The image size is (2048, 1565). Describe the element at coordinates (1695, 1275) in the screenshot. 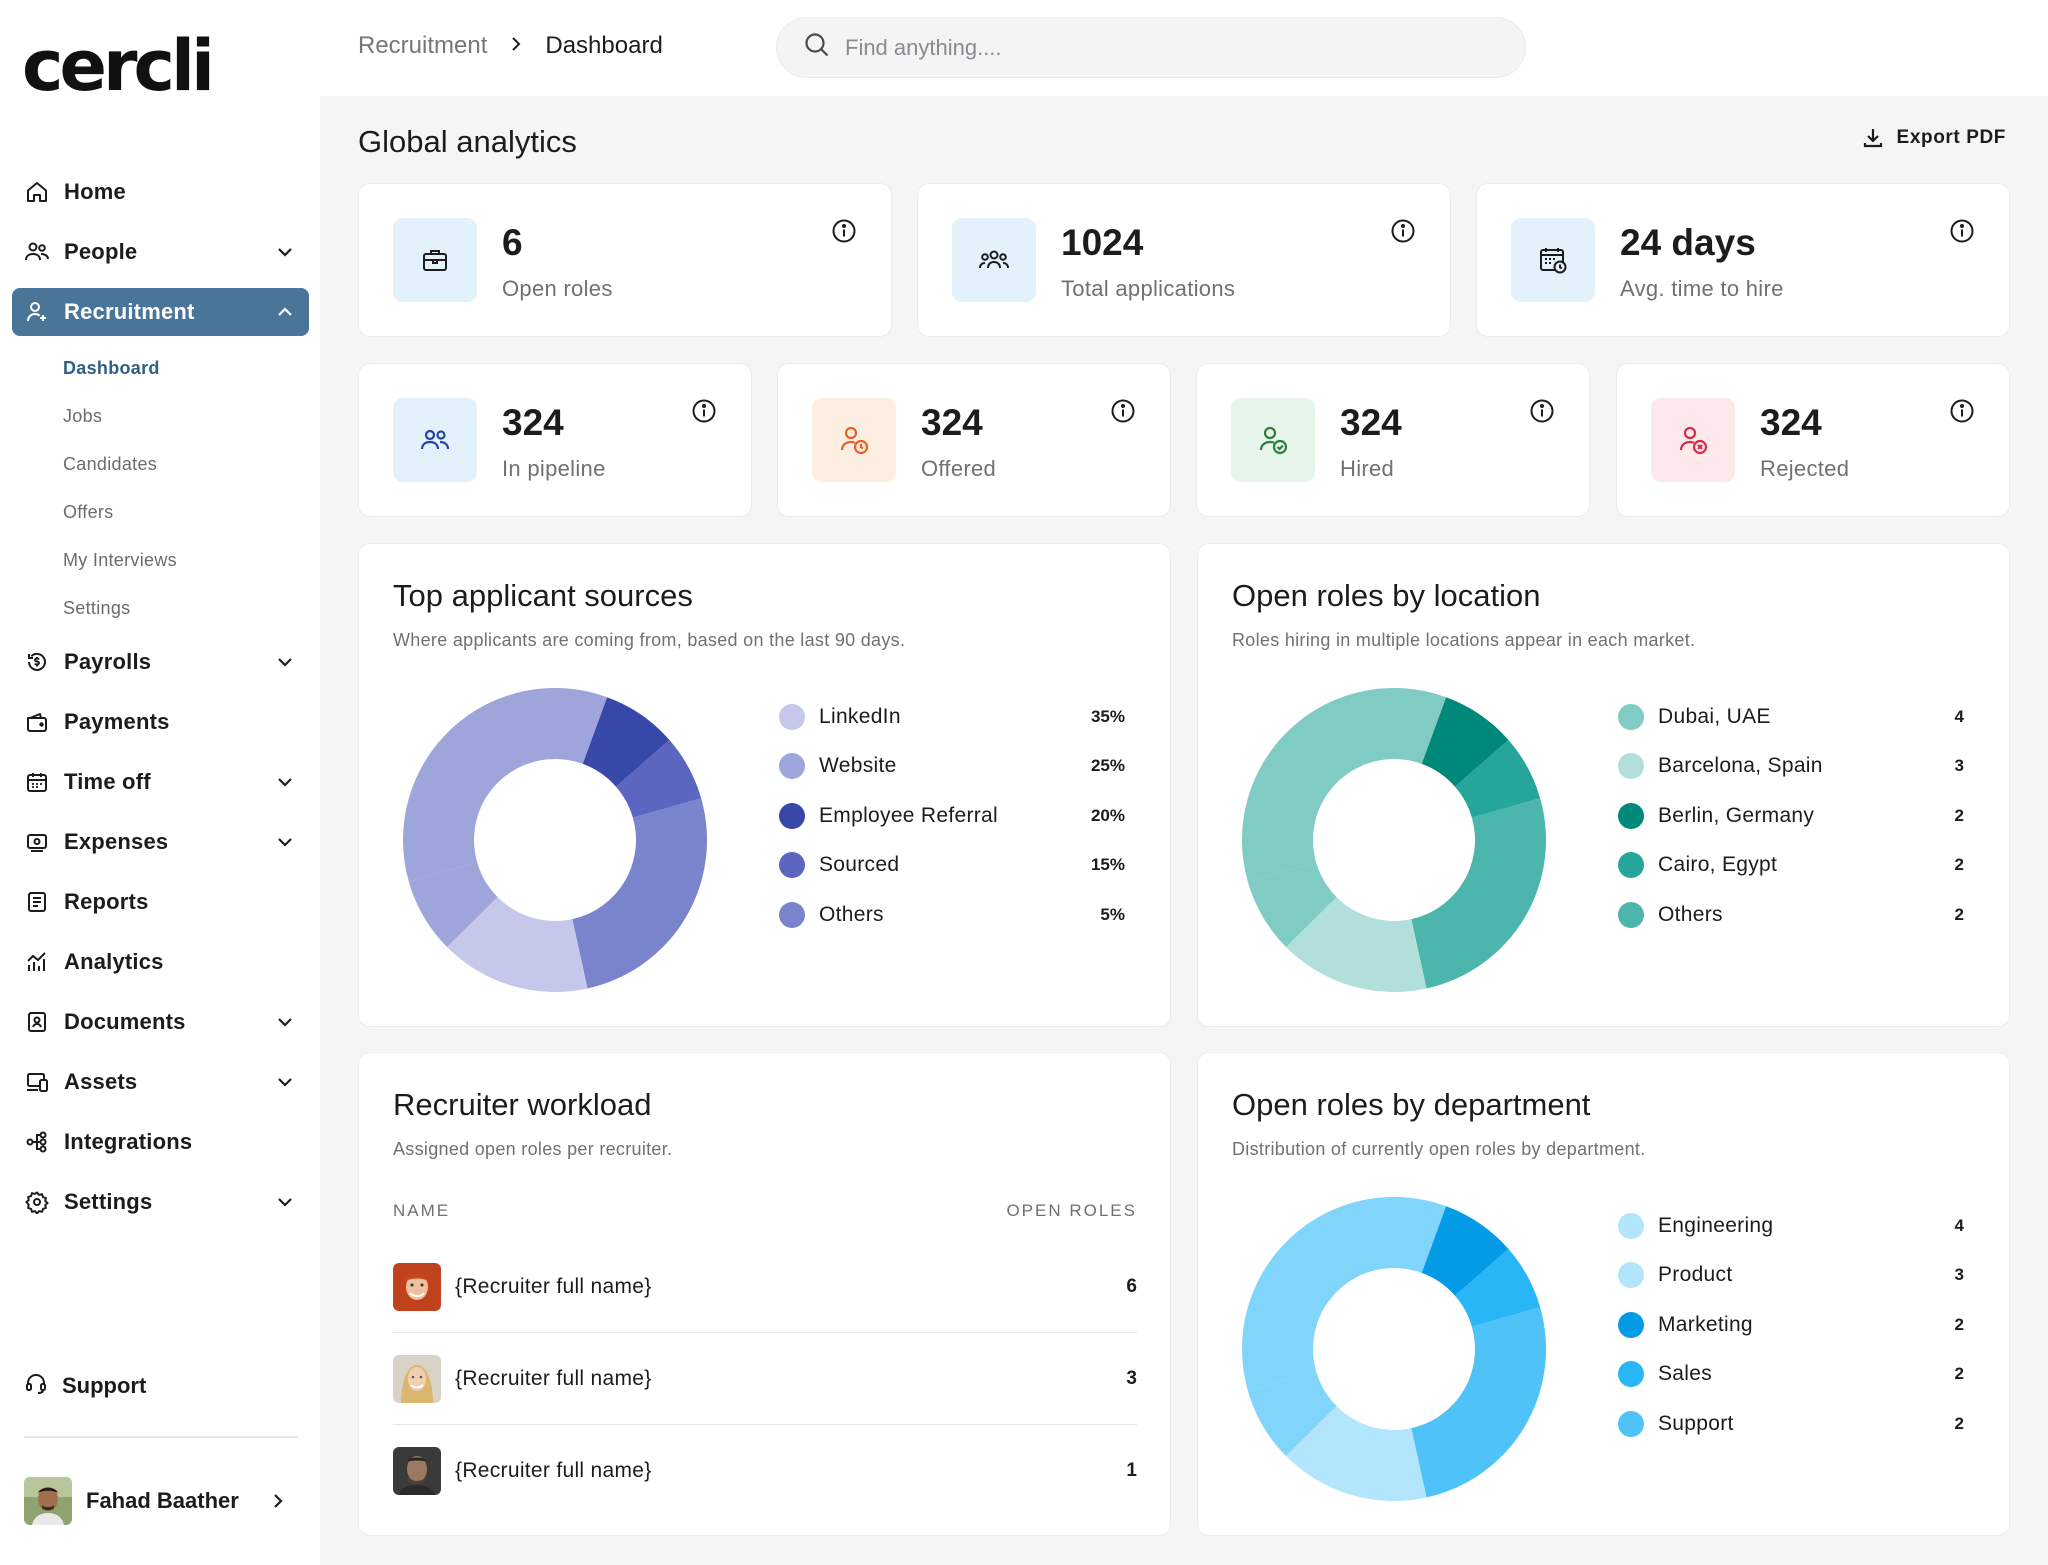

I see `legend-label: Product` at that location.